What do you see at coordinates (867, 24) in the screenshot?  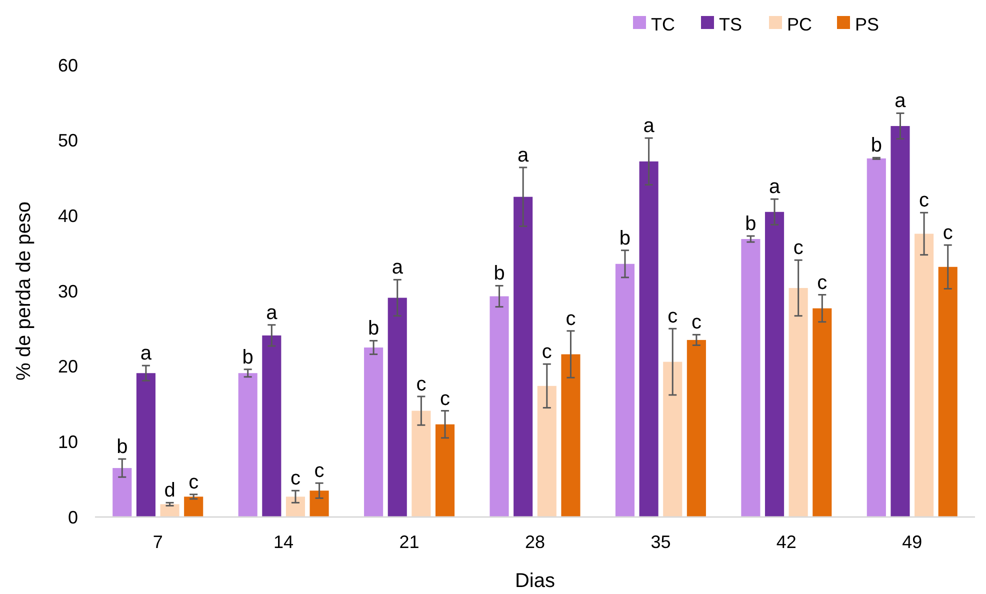 I see `legend-label: PS` at bounding box center [867, 24].